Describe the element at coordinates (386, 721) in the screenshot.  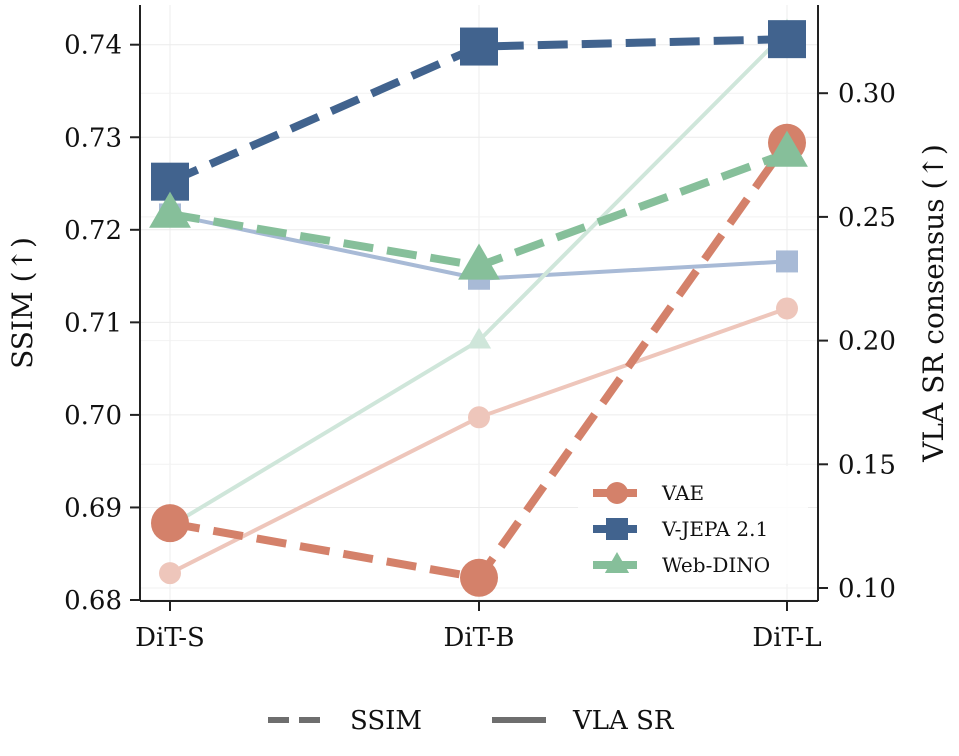
I see `style-legend-ssim-label: SSIM` at that location.